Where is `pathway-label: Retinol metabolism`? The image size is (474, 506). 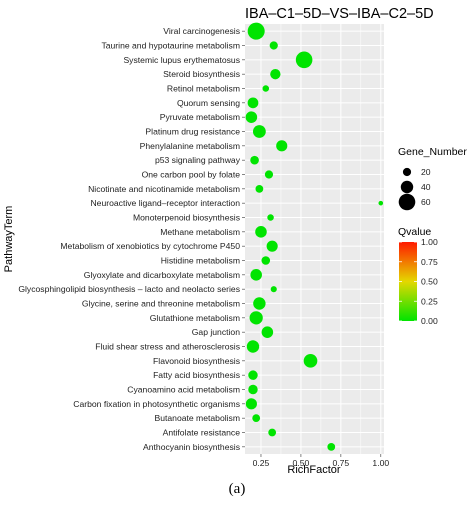
pathway-label: Retinol metabolism is located at coordinates (203, 89).